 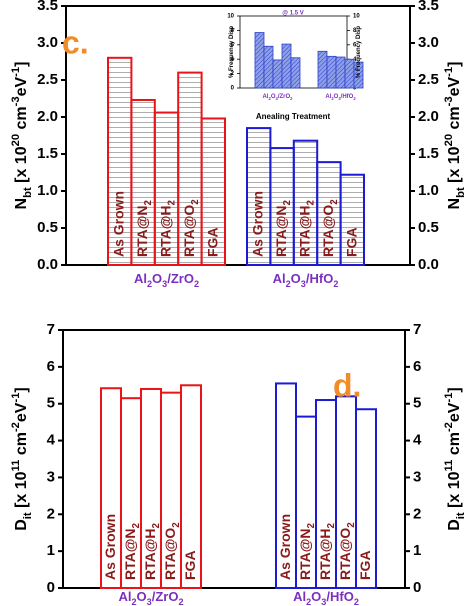 I want to click on inset-x-axis-label: Anealing Treatment, so click(x=293, y=116).